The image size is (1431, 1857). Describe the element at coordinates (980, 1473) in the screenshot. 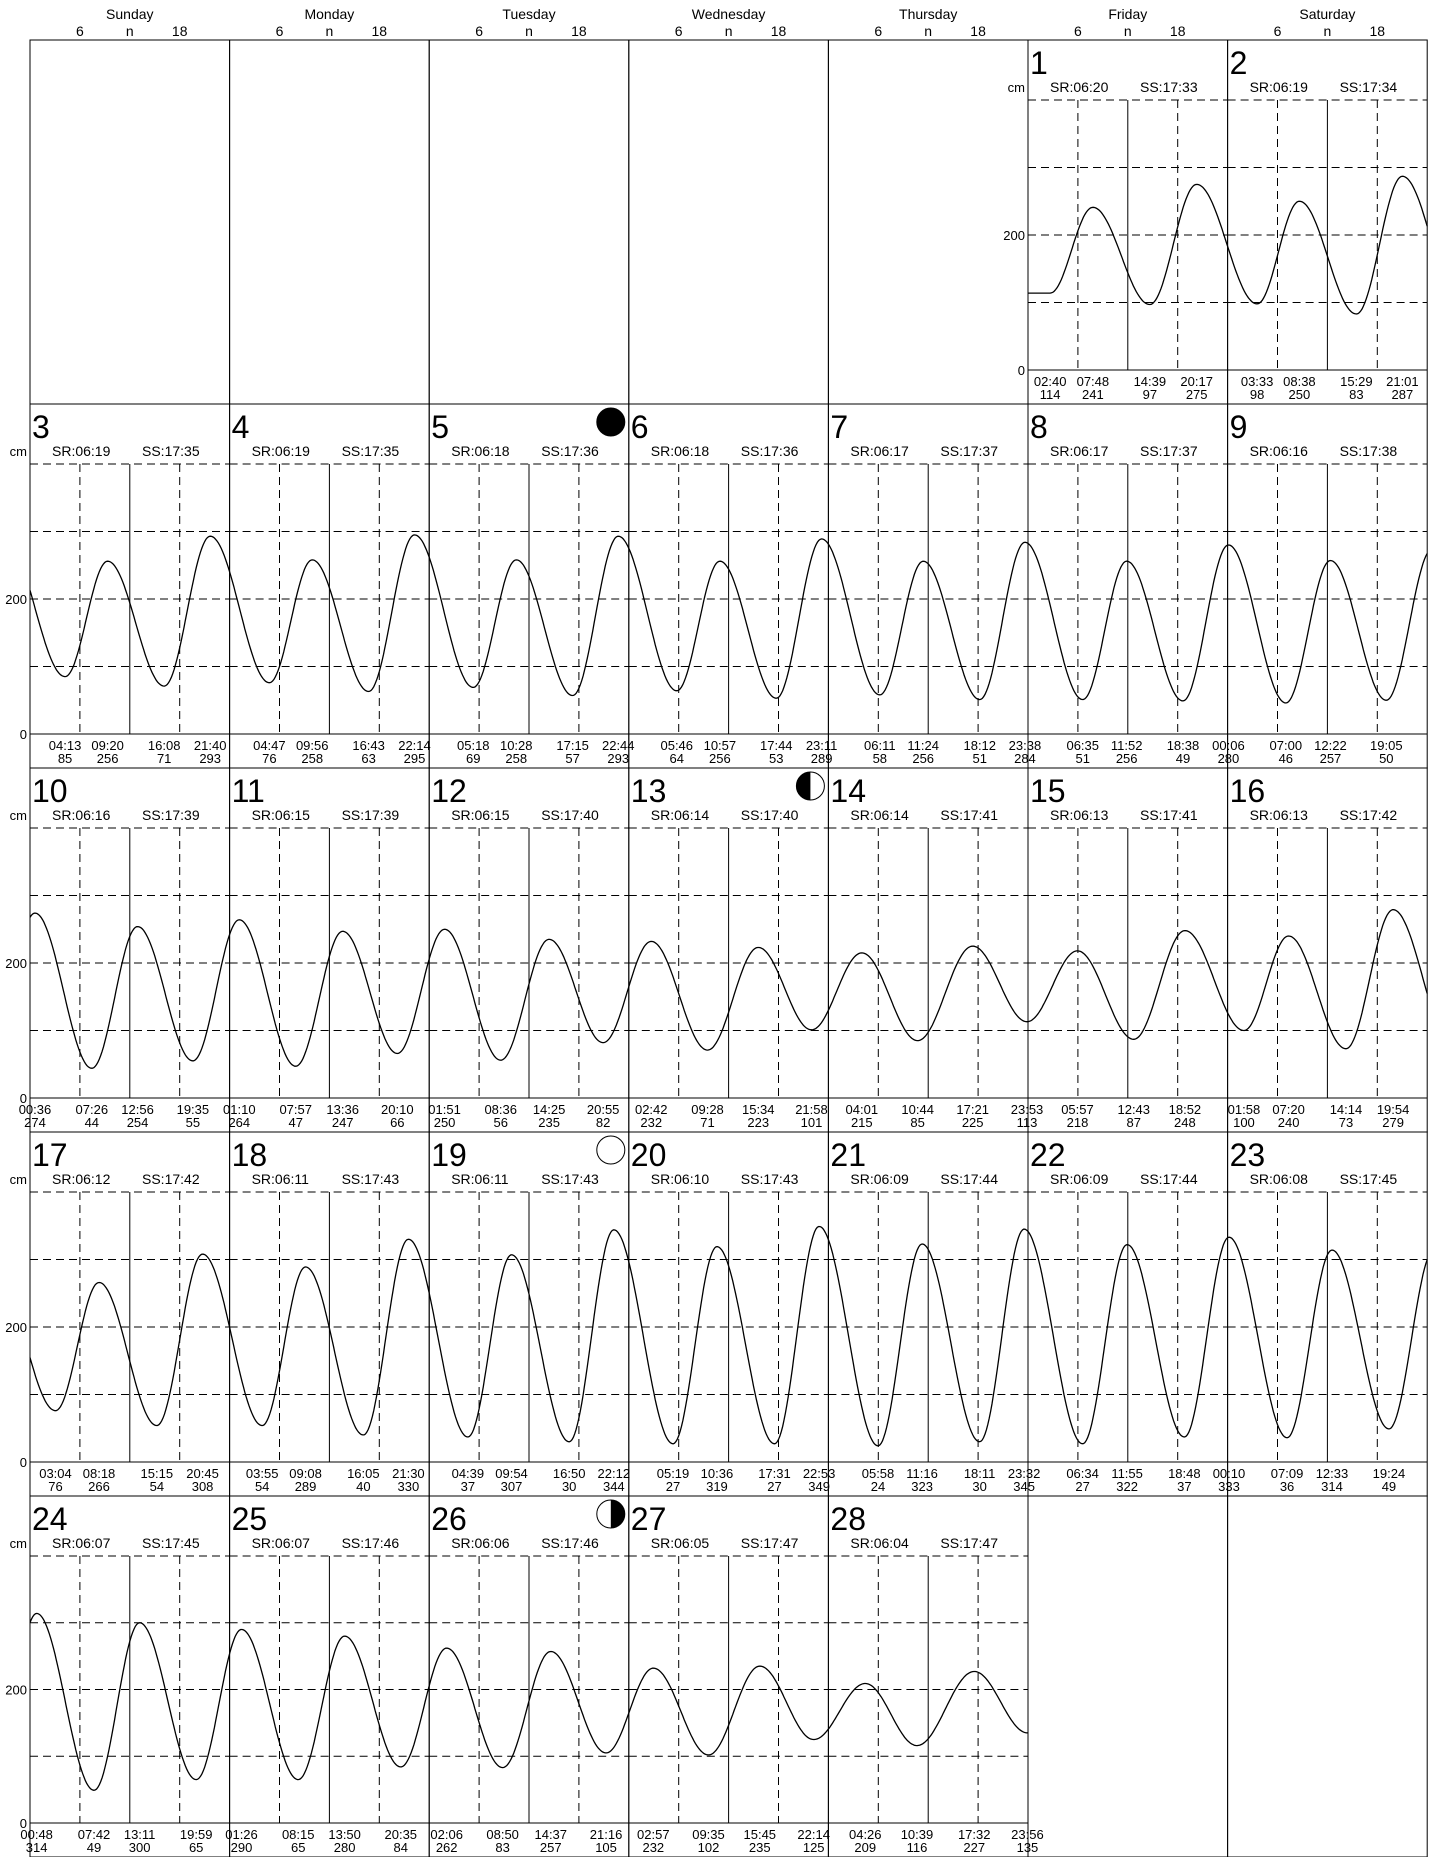

I see `tide-time-label: 18:11` at that location.